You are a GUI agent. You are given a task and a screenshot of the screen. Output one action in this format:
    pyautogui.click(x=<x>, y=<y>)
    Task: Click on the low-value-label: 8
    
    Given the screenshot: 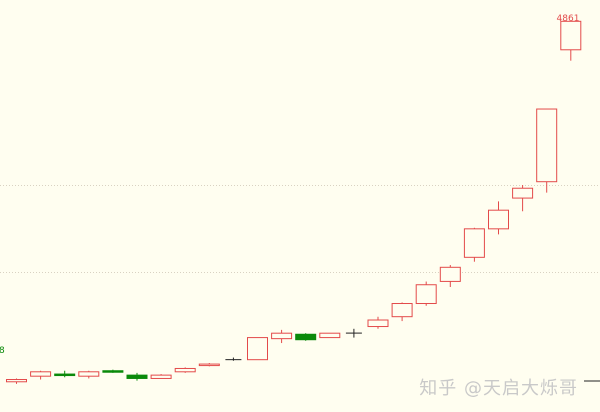 What is the action you would take?
    pyautogui.click(x=2, y=351)
    